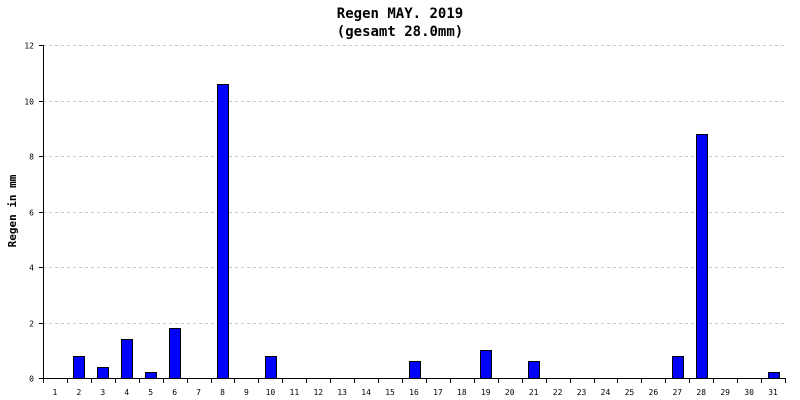 Image resolution: width=800 pixels, height=400 pixels. Describe the element at coordinates (701, 392) in the screenshot. I see `x-tick-label: 28` at that location.